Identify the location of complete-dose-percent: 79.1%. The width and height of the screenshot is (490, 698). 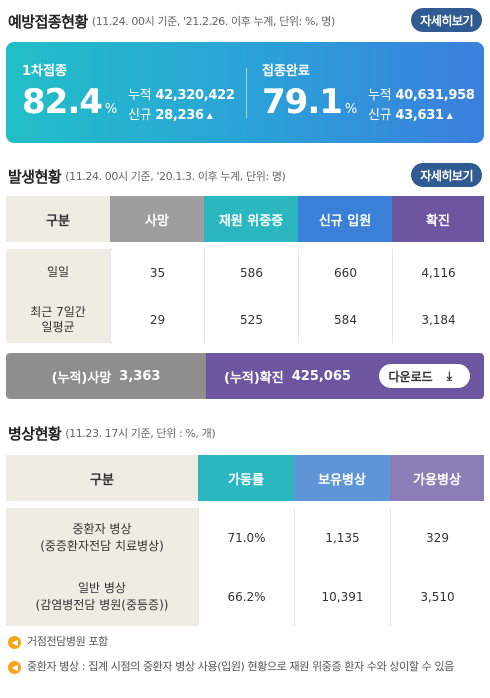
(309, 102).